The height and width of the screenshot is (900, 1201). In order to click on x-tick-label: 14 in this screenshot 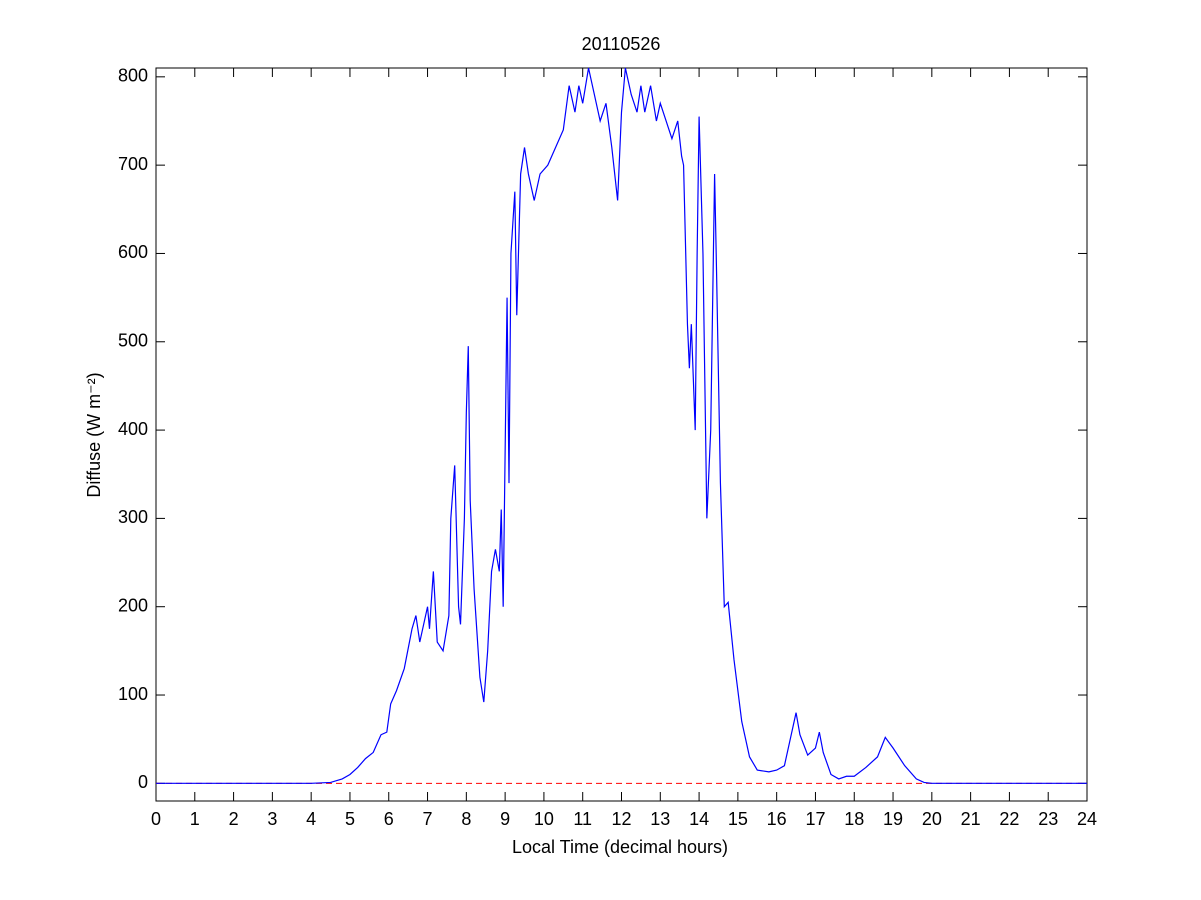, I will do `click(699, 819)`.